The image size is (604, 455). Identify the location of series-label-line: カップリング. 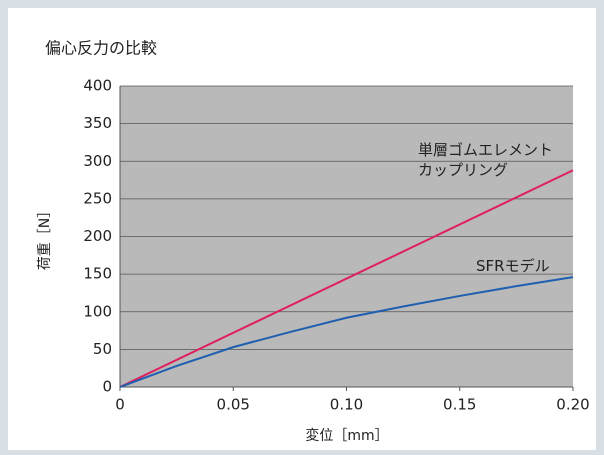
(463, 170).